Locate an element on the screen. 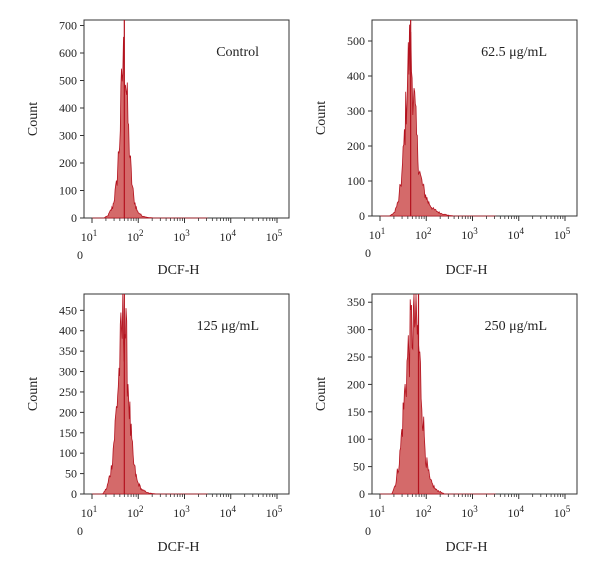  condition-label: 250 μg/mL is located at coordinates (516, 326).